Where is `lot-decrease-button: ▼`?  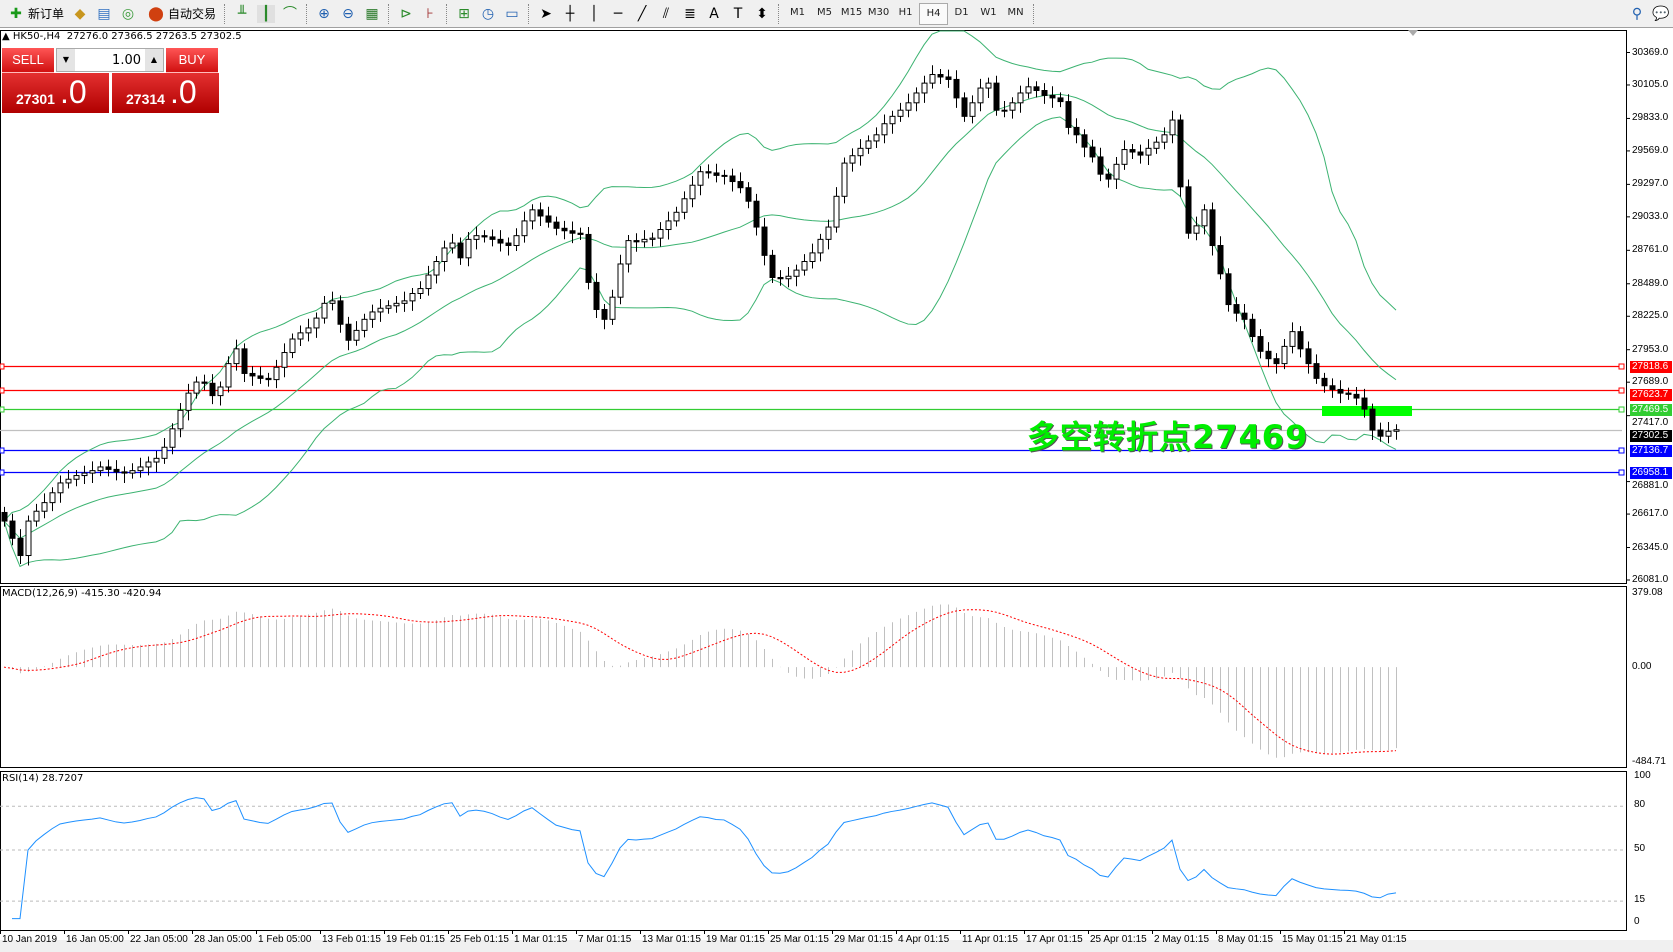 lot-decrease-button: ▼ is located at coordinates (66, 60).